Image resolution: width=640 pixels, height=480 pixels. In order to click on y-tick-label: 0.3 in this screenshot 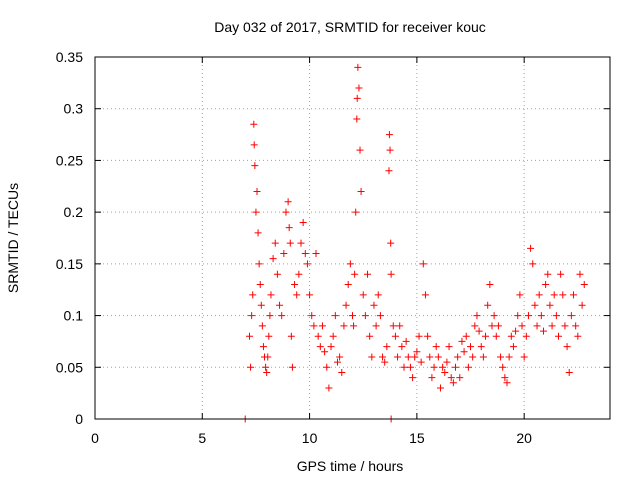, I will do `click(74, 109)`.